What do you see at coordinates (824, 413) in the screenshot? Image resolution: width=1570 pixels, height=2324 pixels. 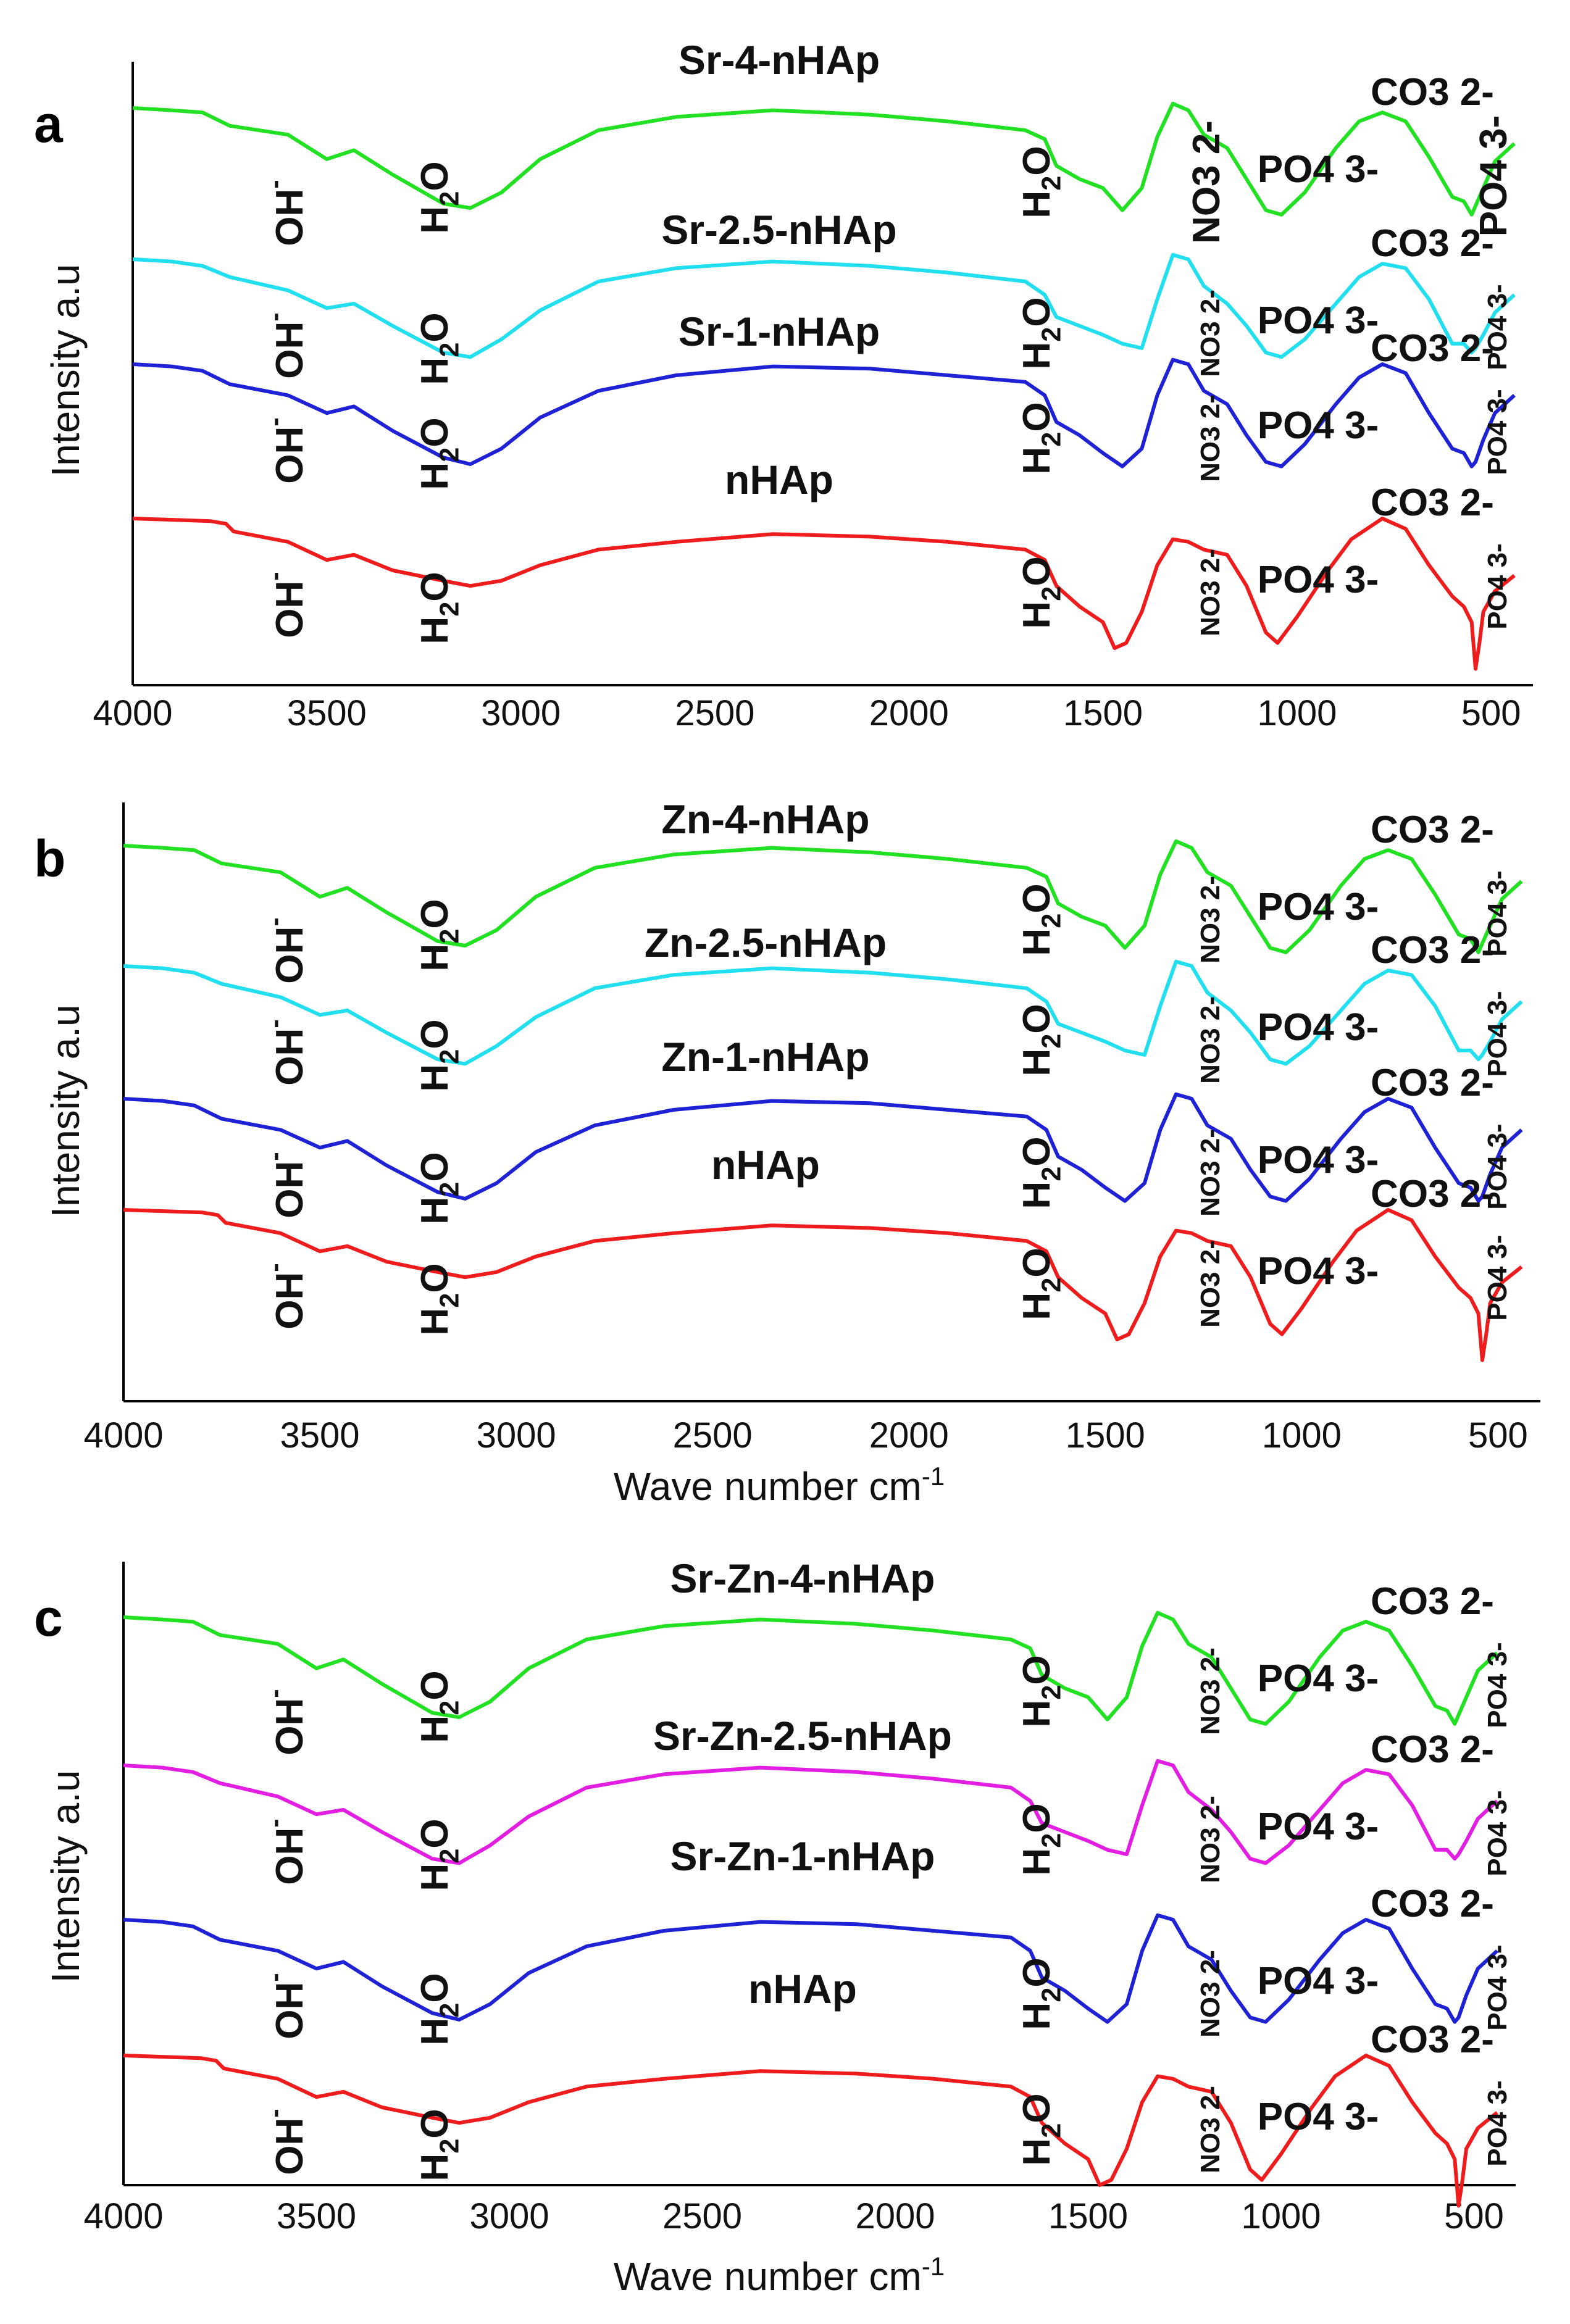 I see `spectrum-Sr-1-nHAp` at bounding box center [824, 413].